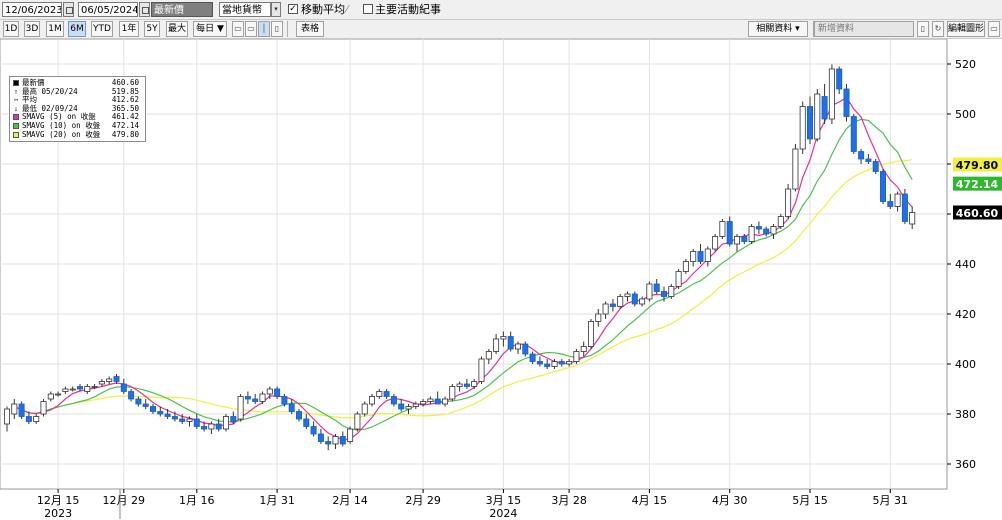 This screenshot has height=520, width=1002. Describe the element at coordinates (177, 29) in the screenshot. I see `range-max-button: 最大` at that location.